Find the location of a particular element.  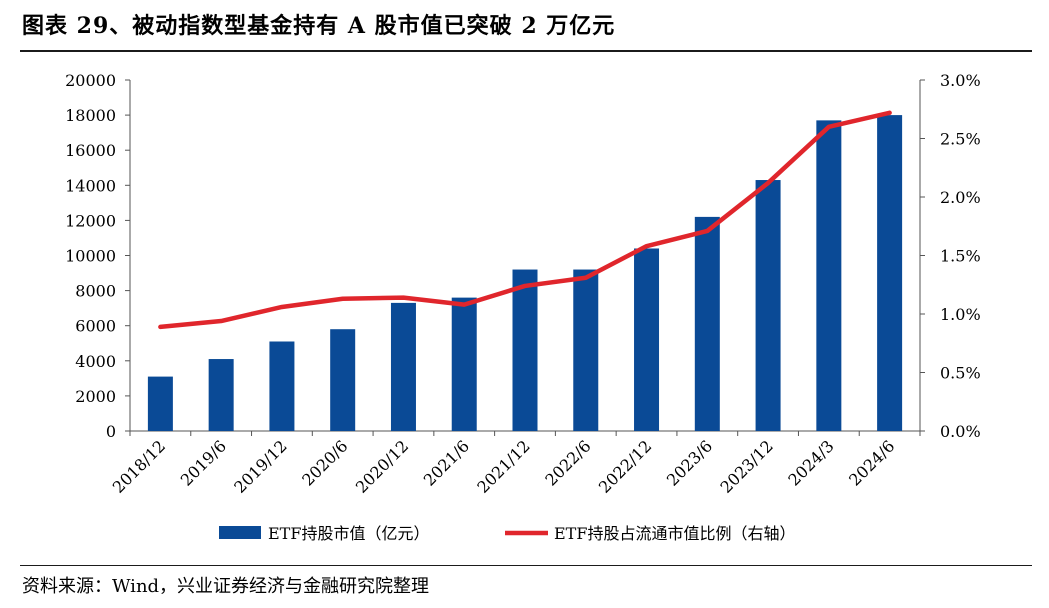

left-tick-label: 12000 is located at coordinates (90, 220).